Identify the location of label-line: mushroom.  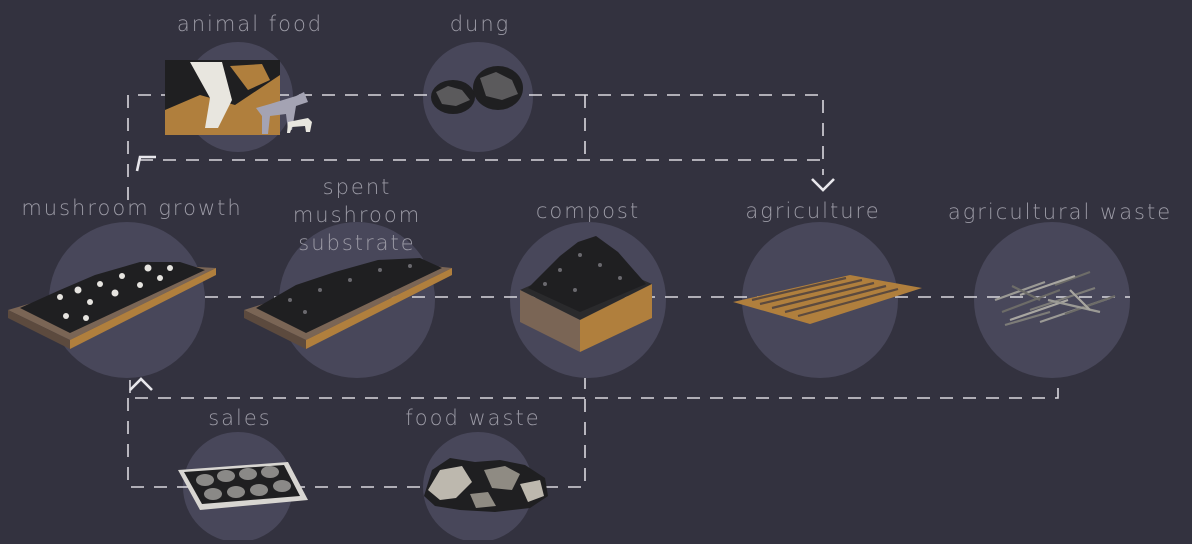
(357, 215).